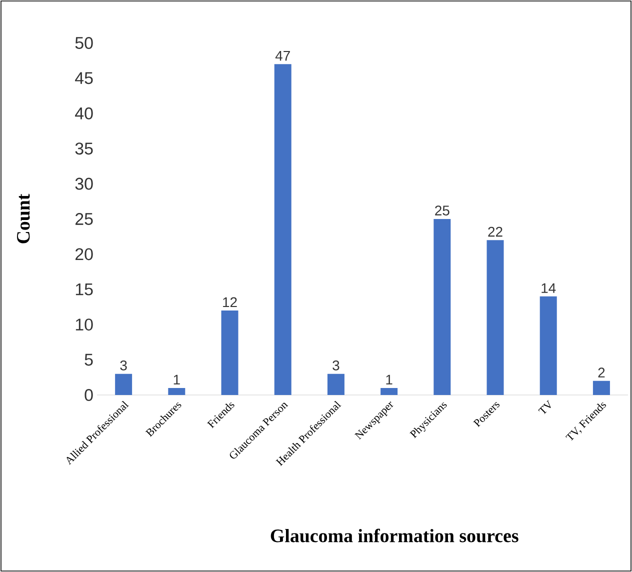 Image resolution: width=632 pixels, height=572 pixels. I want to click on y-tick-label: 15, so click(84, 289).